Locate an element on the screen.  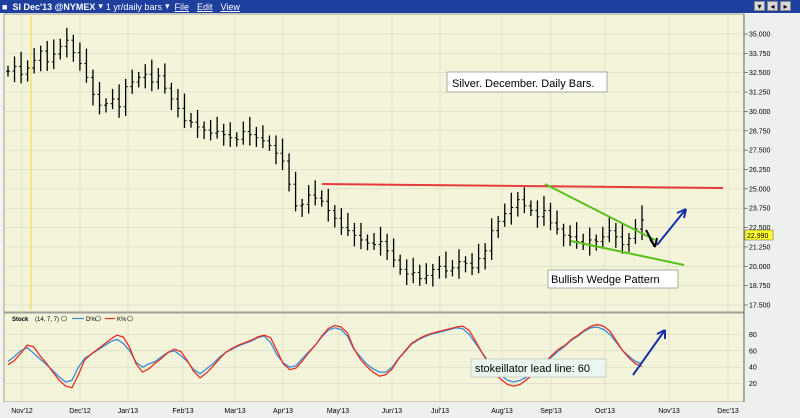
menu-edit: Edit is located at coordinates (205, 6).